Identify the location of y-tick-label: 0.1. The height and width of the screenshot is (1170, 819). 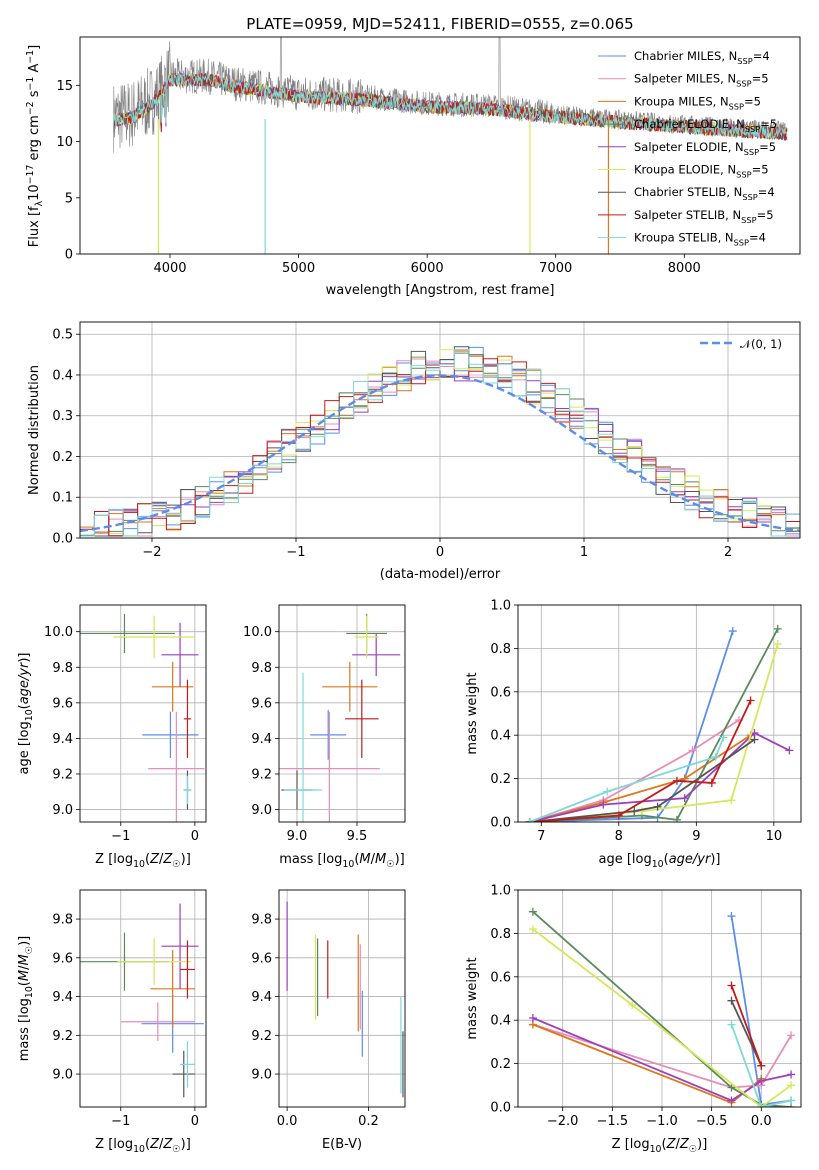
(62, 498).